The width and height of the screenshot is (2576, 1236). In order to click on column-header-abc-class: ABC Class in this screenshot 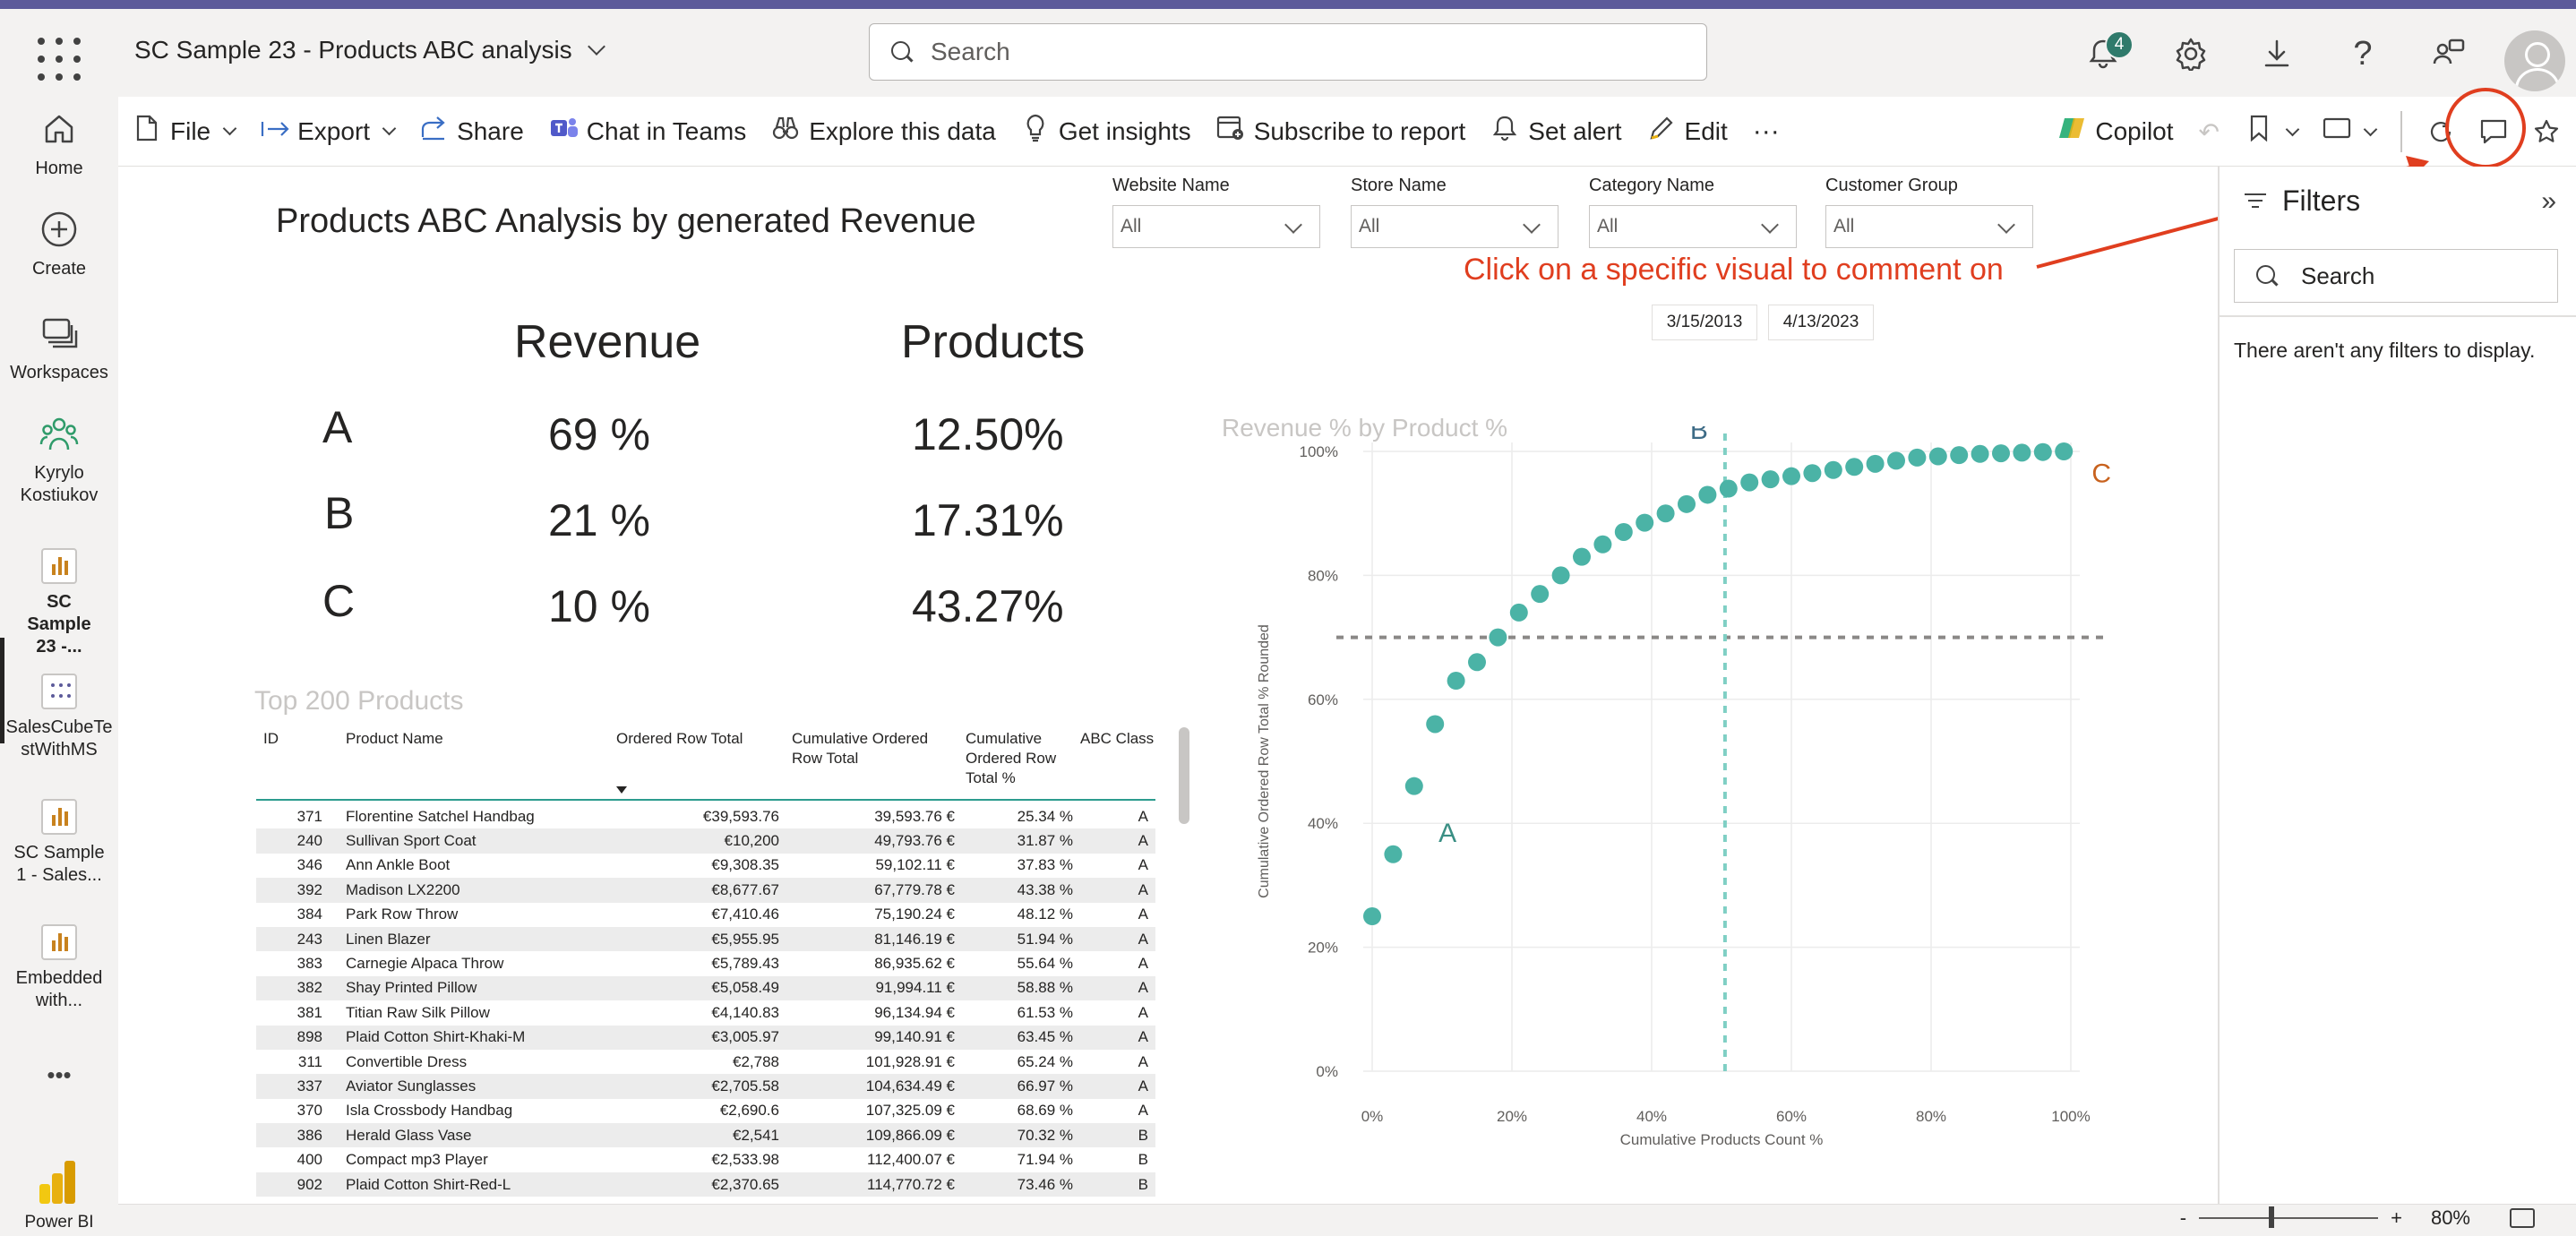, I will do `click(1117, 738)`.